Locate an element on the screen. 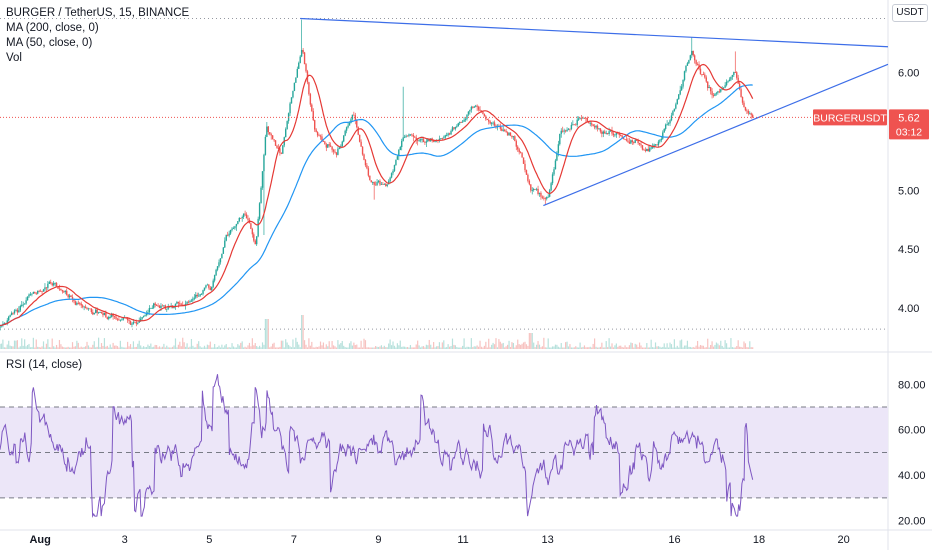 The width and height of the screenshot is (932, 555). volume-legend: Vol is located at coordinates (14, 58).